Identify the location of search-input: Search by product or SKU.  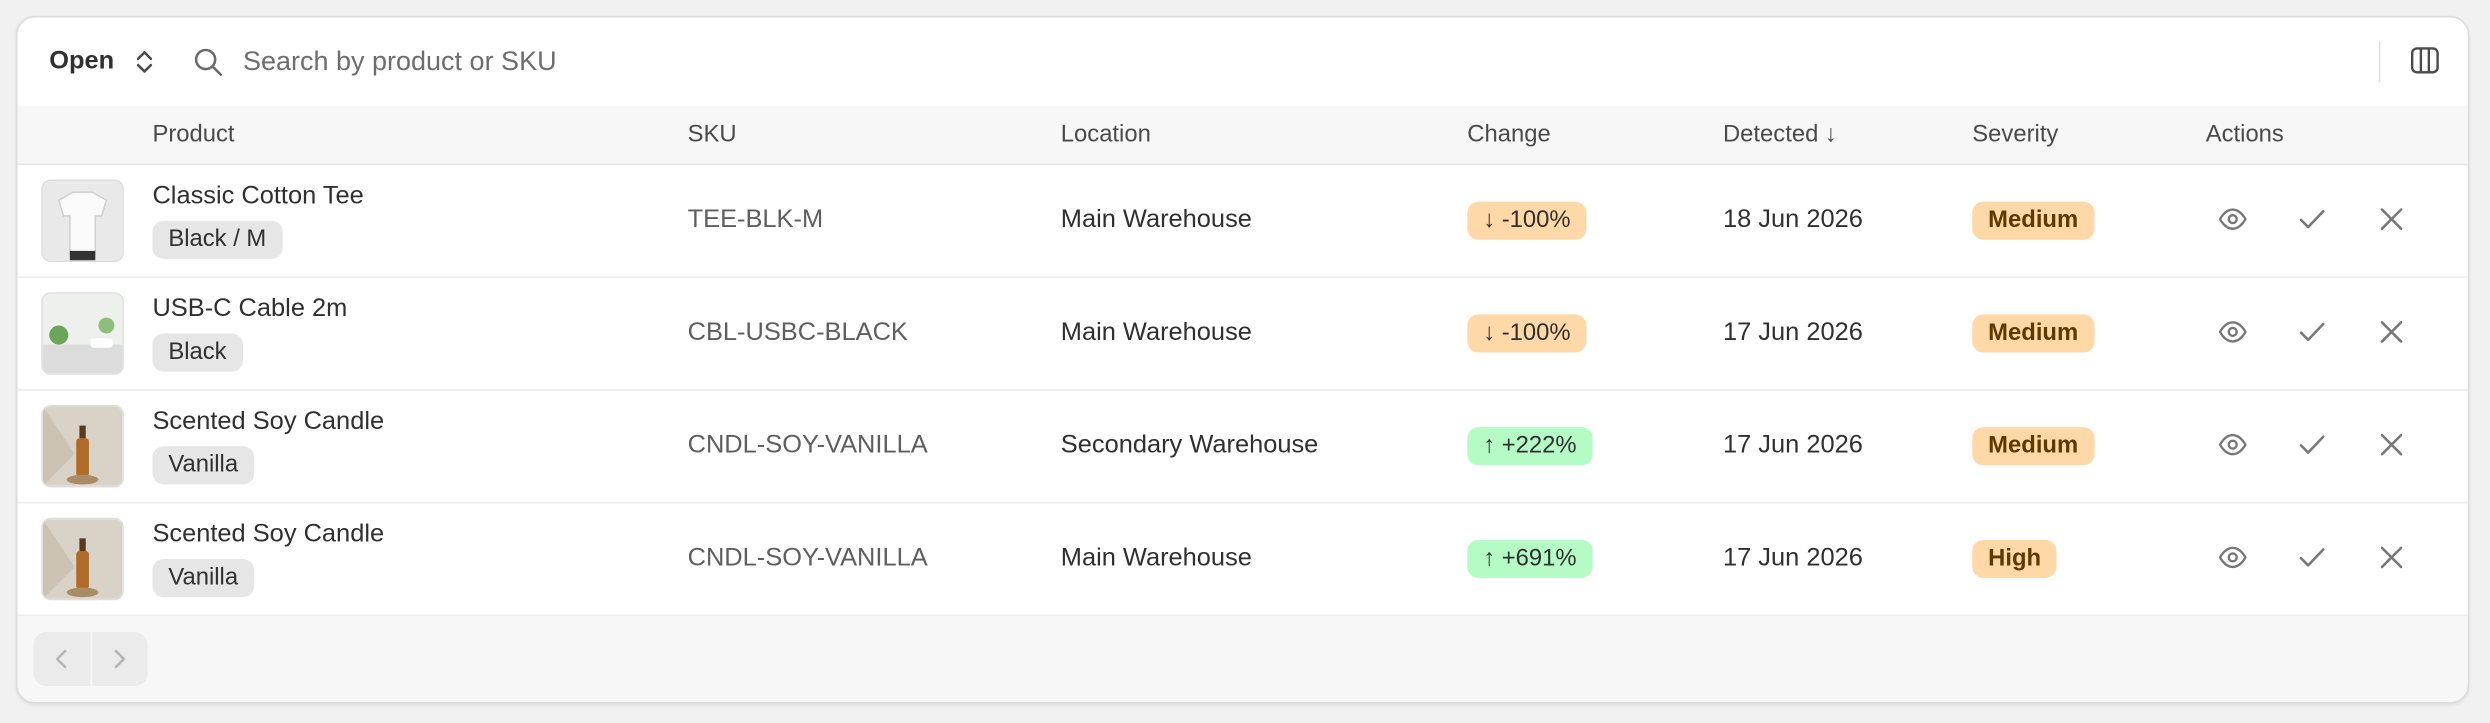
(399, 61).